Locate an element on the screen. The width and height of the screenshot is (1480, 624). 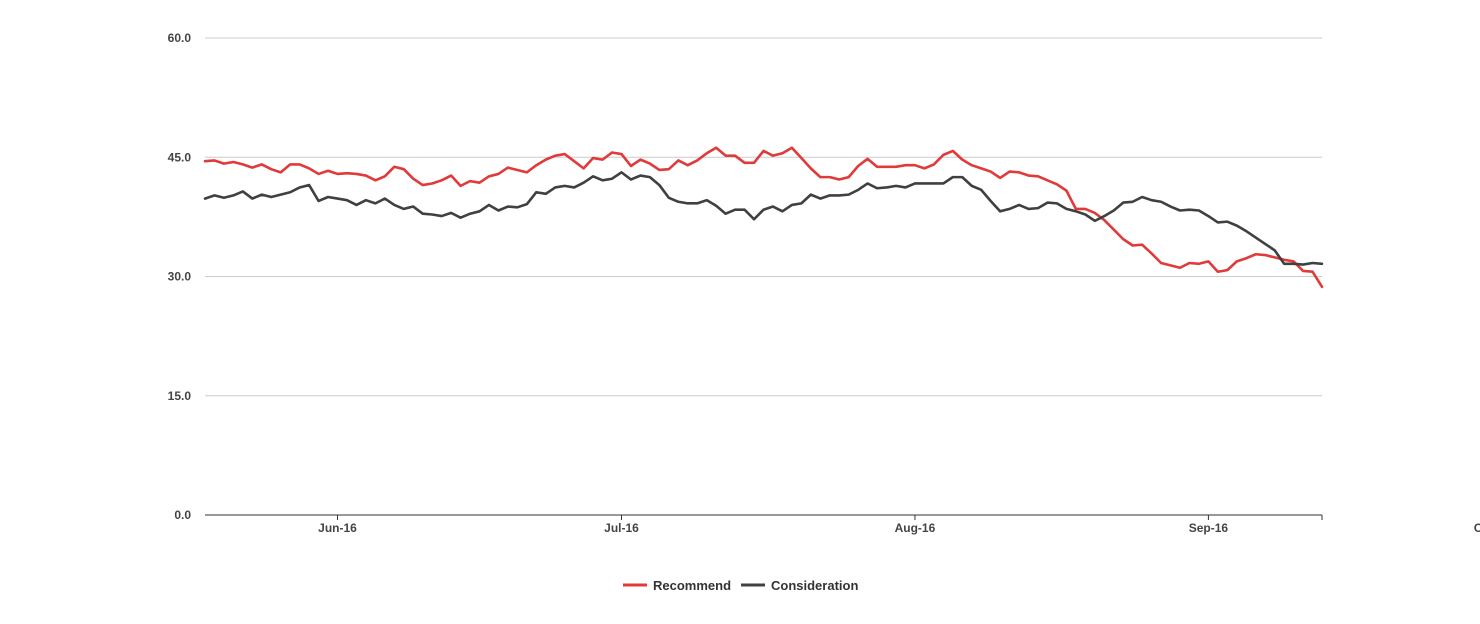
legend: Recommend Consideration is located at coordinates (740, 585).